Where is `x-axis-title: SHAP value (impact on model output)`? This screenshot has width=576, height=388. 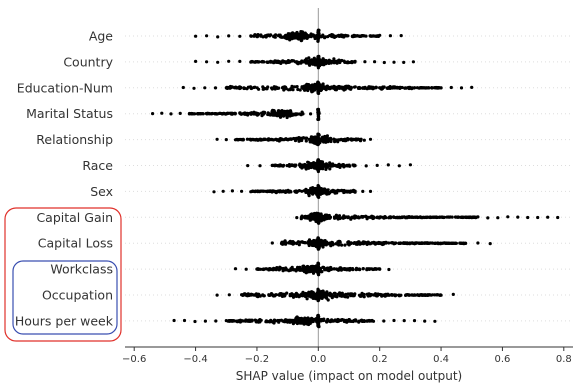 x-axis-title: SHAP value (impact on model output) is located at coordinates (349, 376).